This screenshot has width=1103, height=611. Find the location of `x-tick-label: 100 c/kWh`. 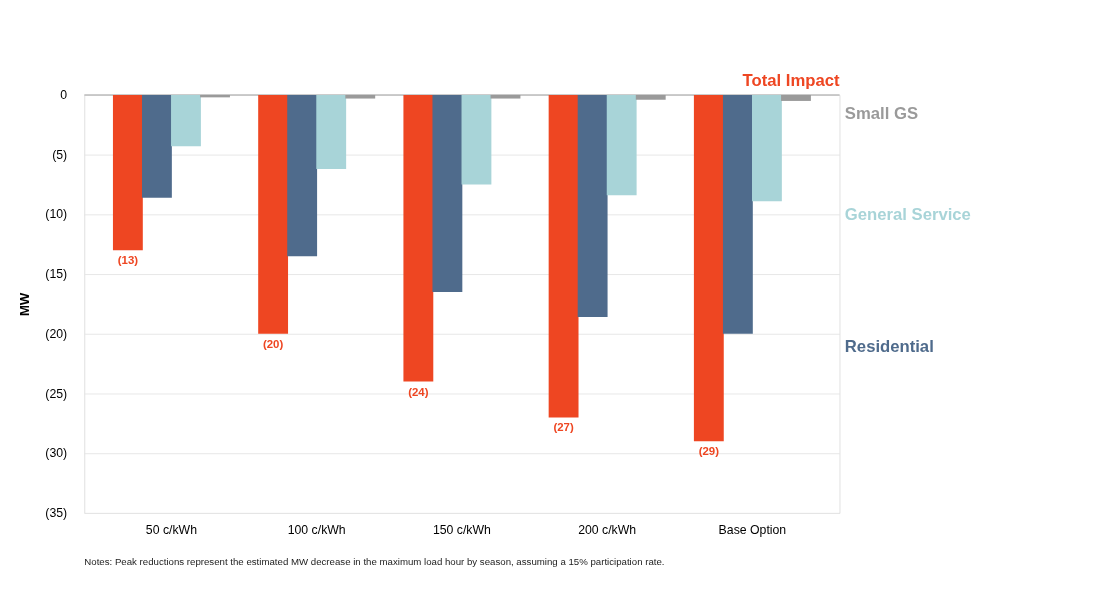

x-tick-label: 100 c/kWh is located at coordinates (316, 529).